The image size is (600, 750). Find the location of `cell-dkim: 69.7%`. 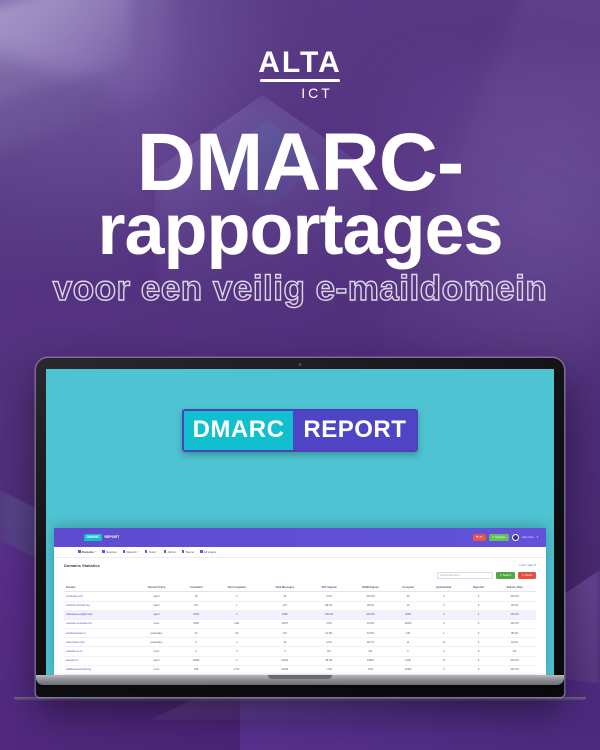

cell-dkim: 69.7% is located at coordinates (370, 642).